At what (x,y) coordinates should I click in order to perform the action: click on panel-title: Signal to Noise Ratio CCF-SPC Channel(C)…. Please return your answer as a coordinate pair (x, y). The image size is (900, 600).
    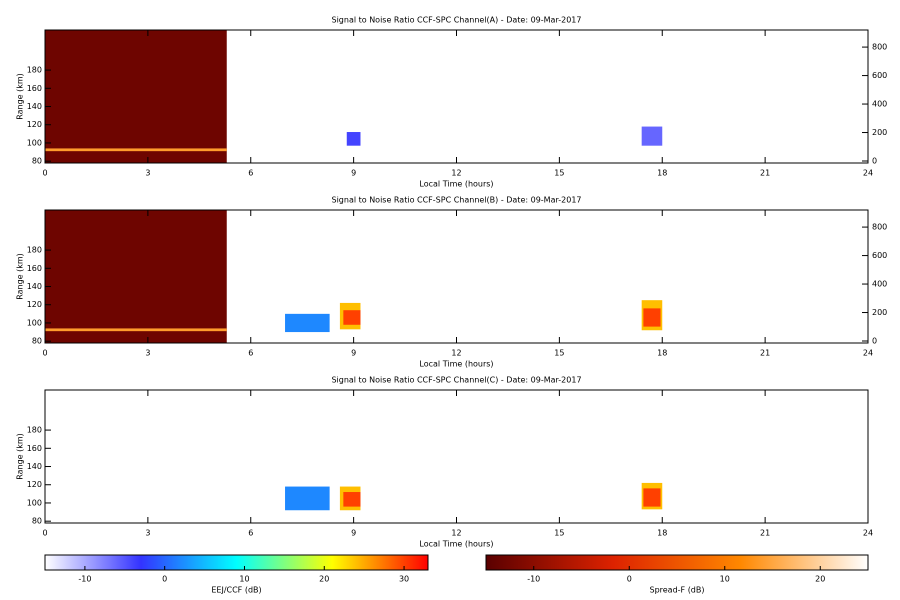
    Looking at the image, I should click on (456, 380).